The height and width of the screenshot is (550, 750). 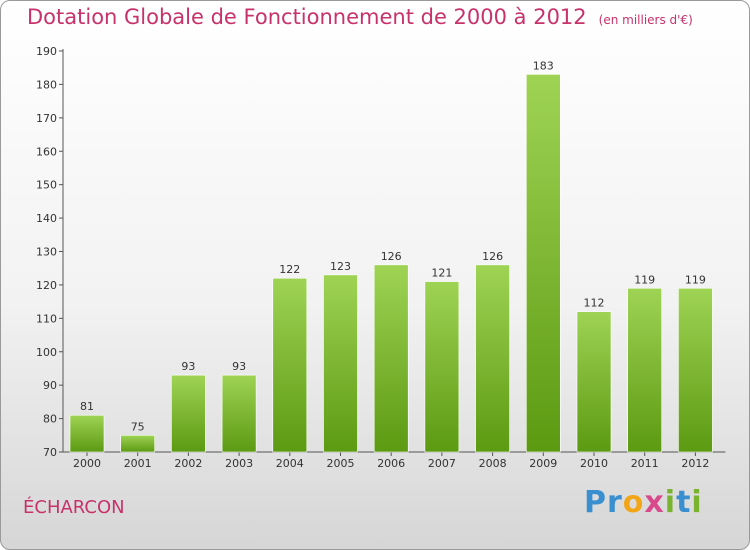 I want to click on y-tick-label: 170, so click(x=46, y=118).